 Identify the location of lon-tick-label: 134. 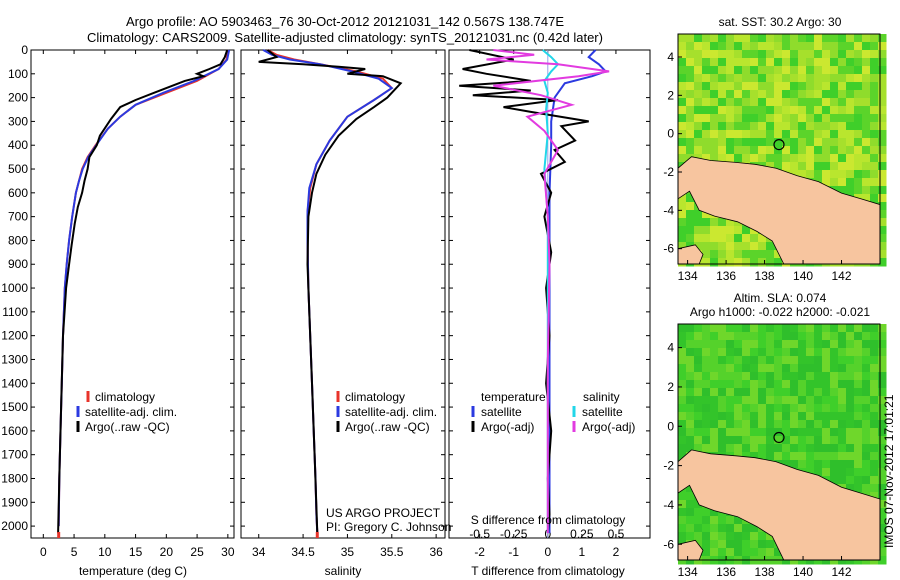
(688, 276).